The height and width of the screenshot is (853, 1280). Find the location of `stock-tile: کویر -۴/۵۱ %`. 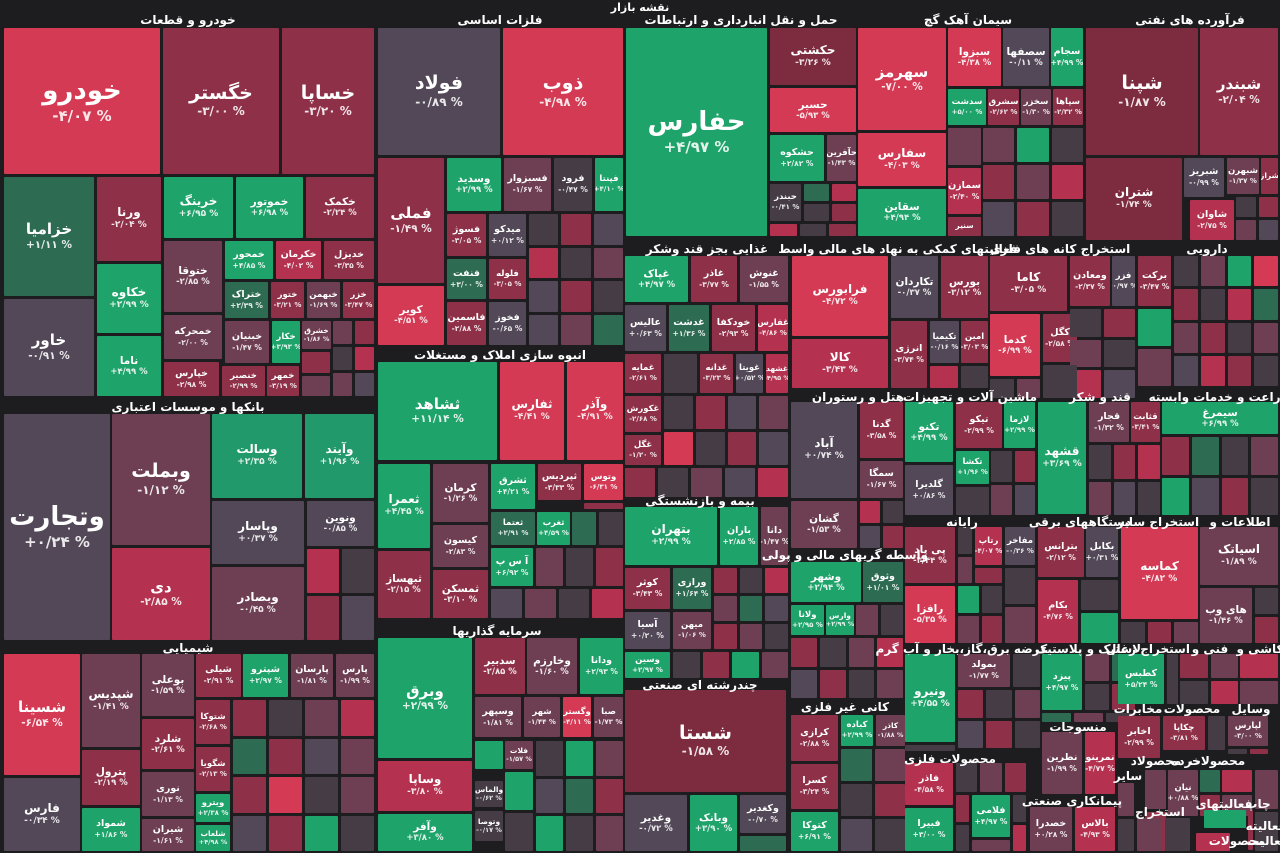

stock-tile: کویر -۴/۵۱ % is located at coordinates (411, 315).